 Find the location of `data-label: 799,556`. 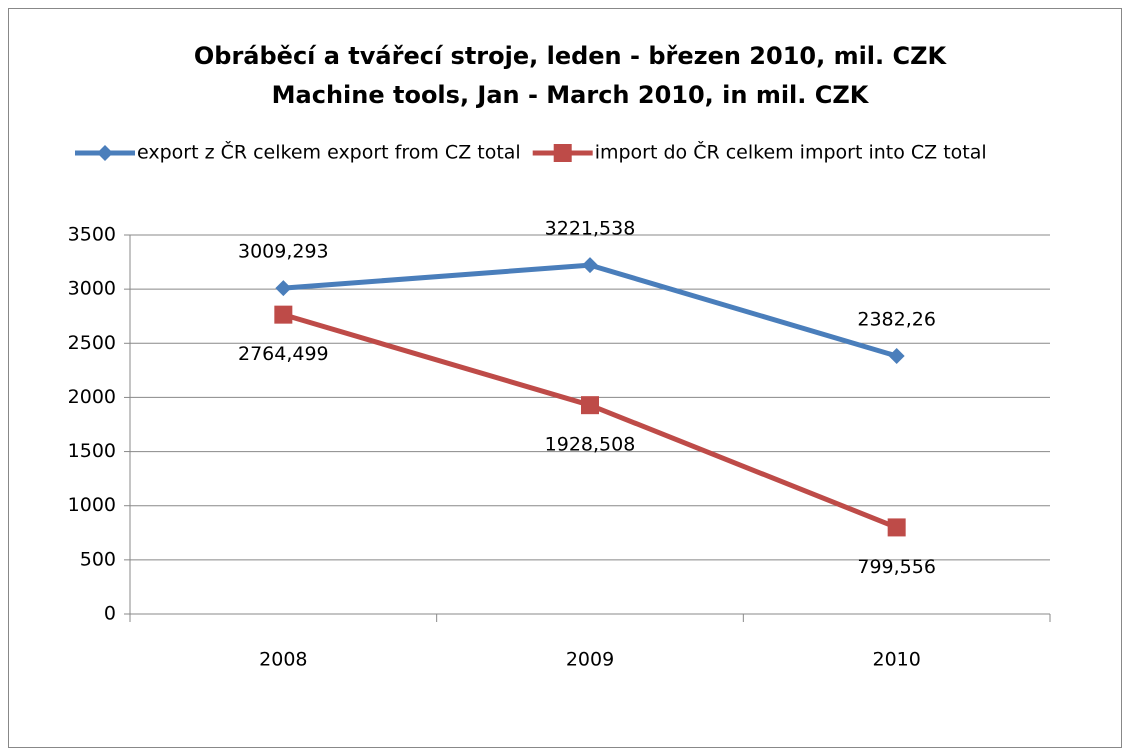

data-label: 799,556 is located at coordinates (896, 567).